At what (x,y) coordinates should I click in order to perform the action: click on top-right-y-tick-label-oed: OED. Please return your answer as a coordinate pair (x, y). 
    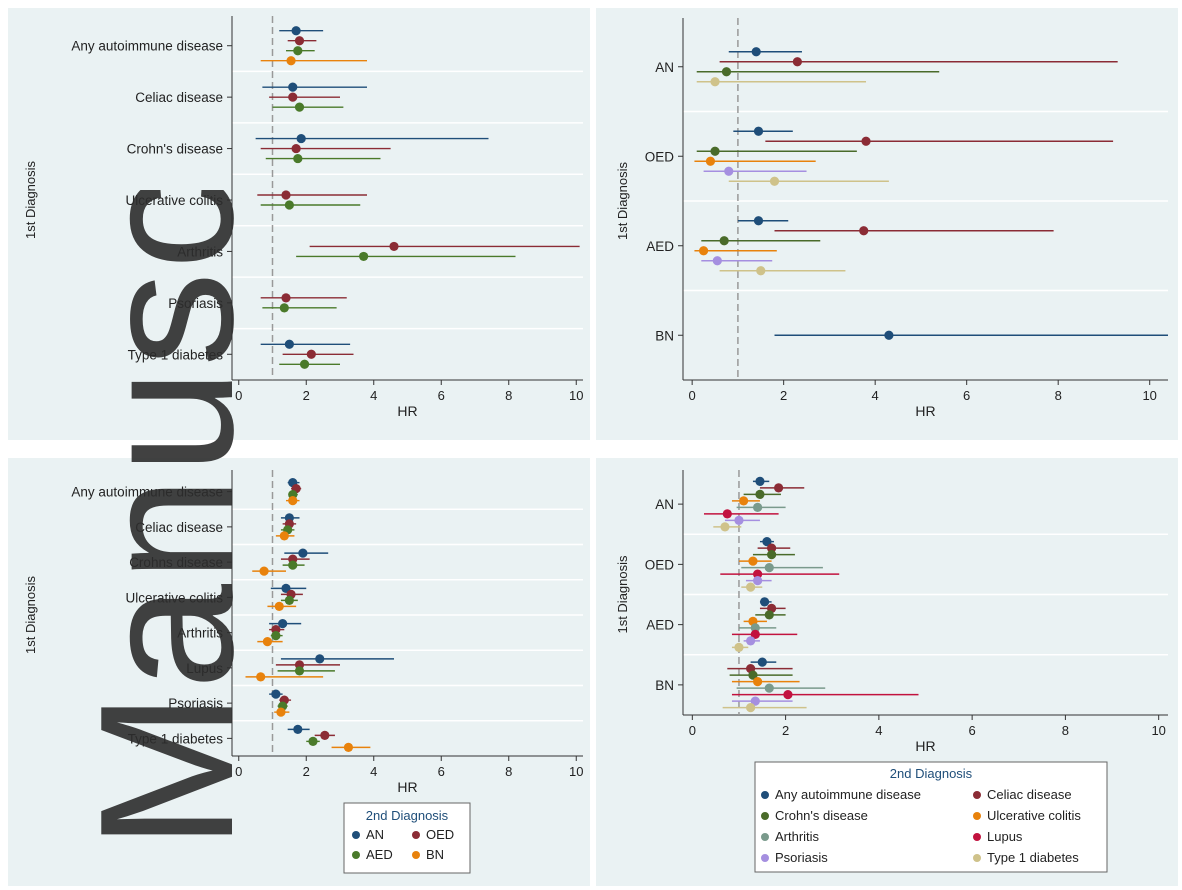
    Looking at the image, I should click on (660, 156).